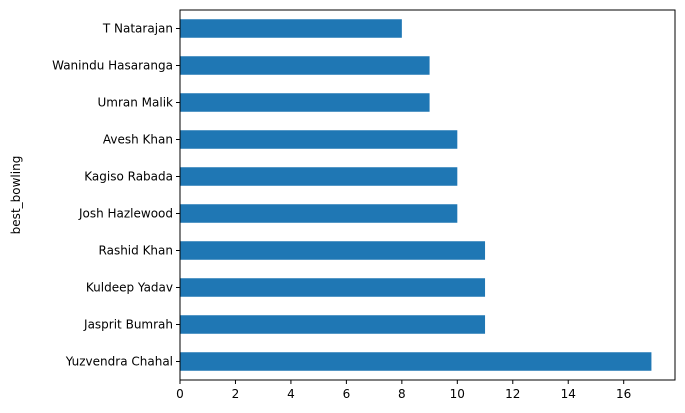 The image size is (685, 413). I want to click on y-tick-label: Kagiso Rabada, so click(128, 177).